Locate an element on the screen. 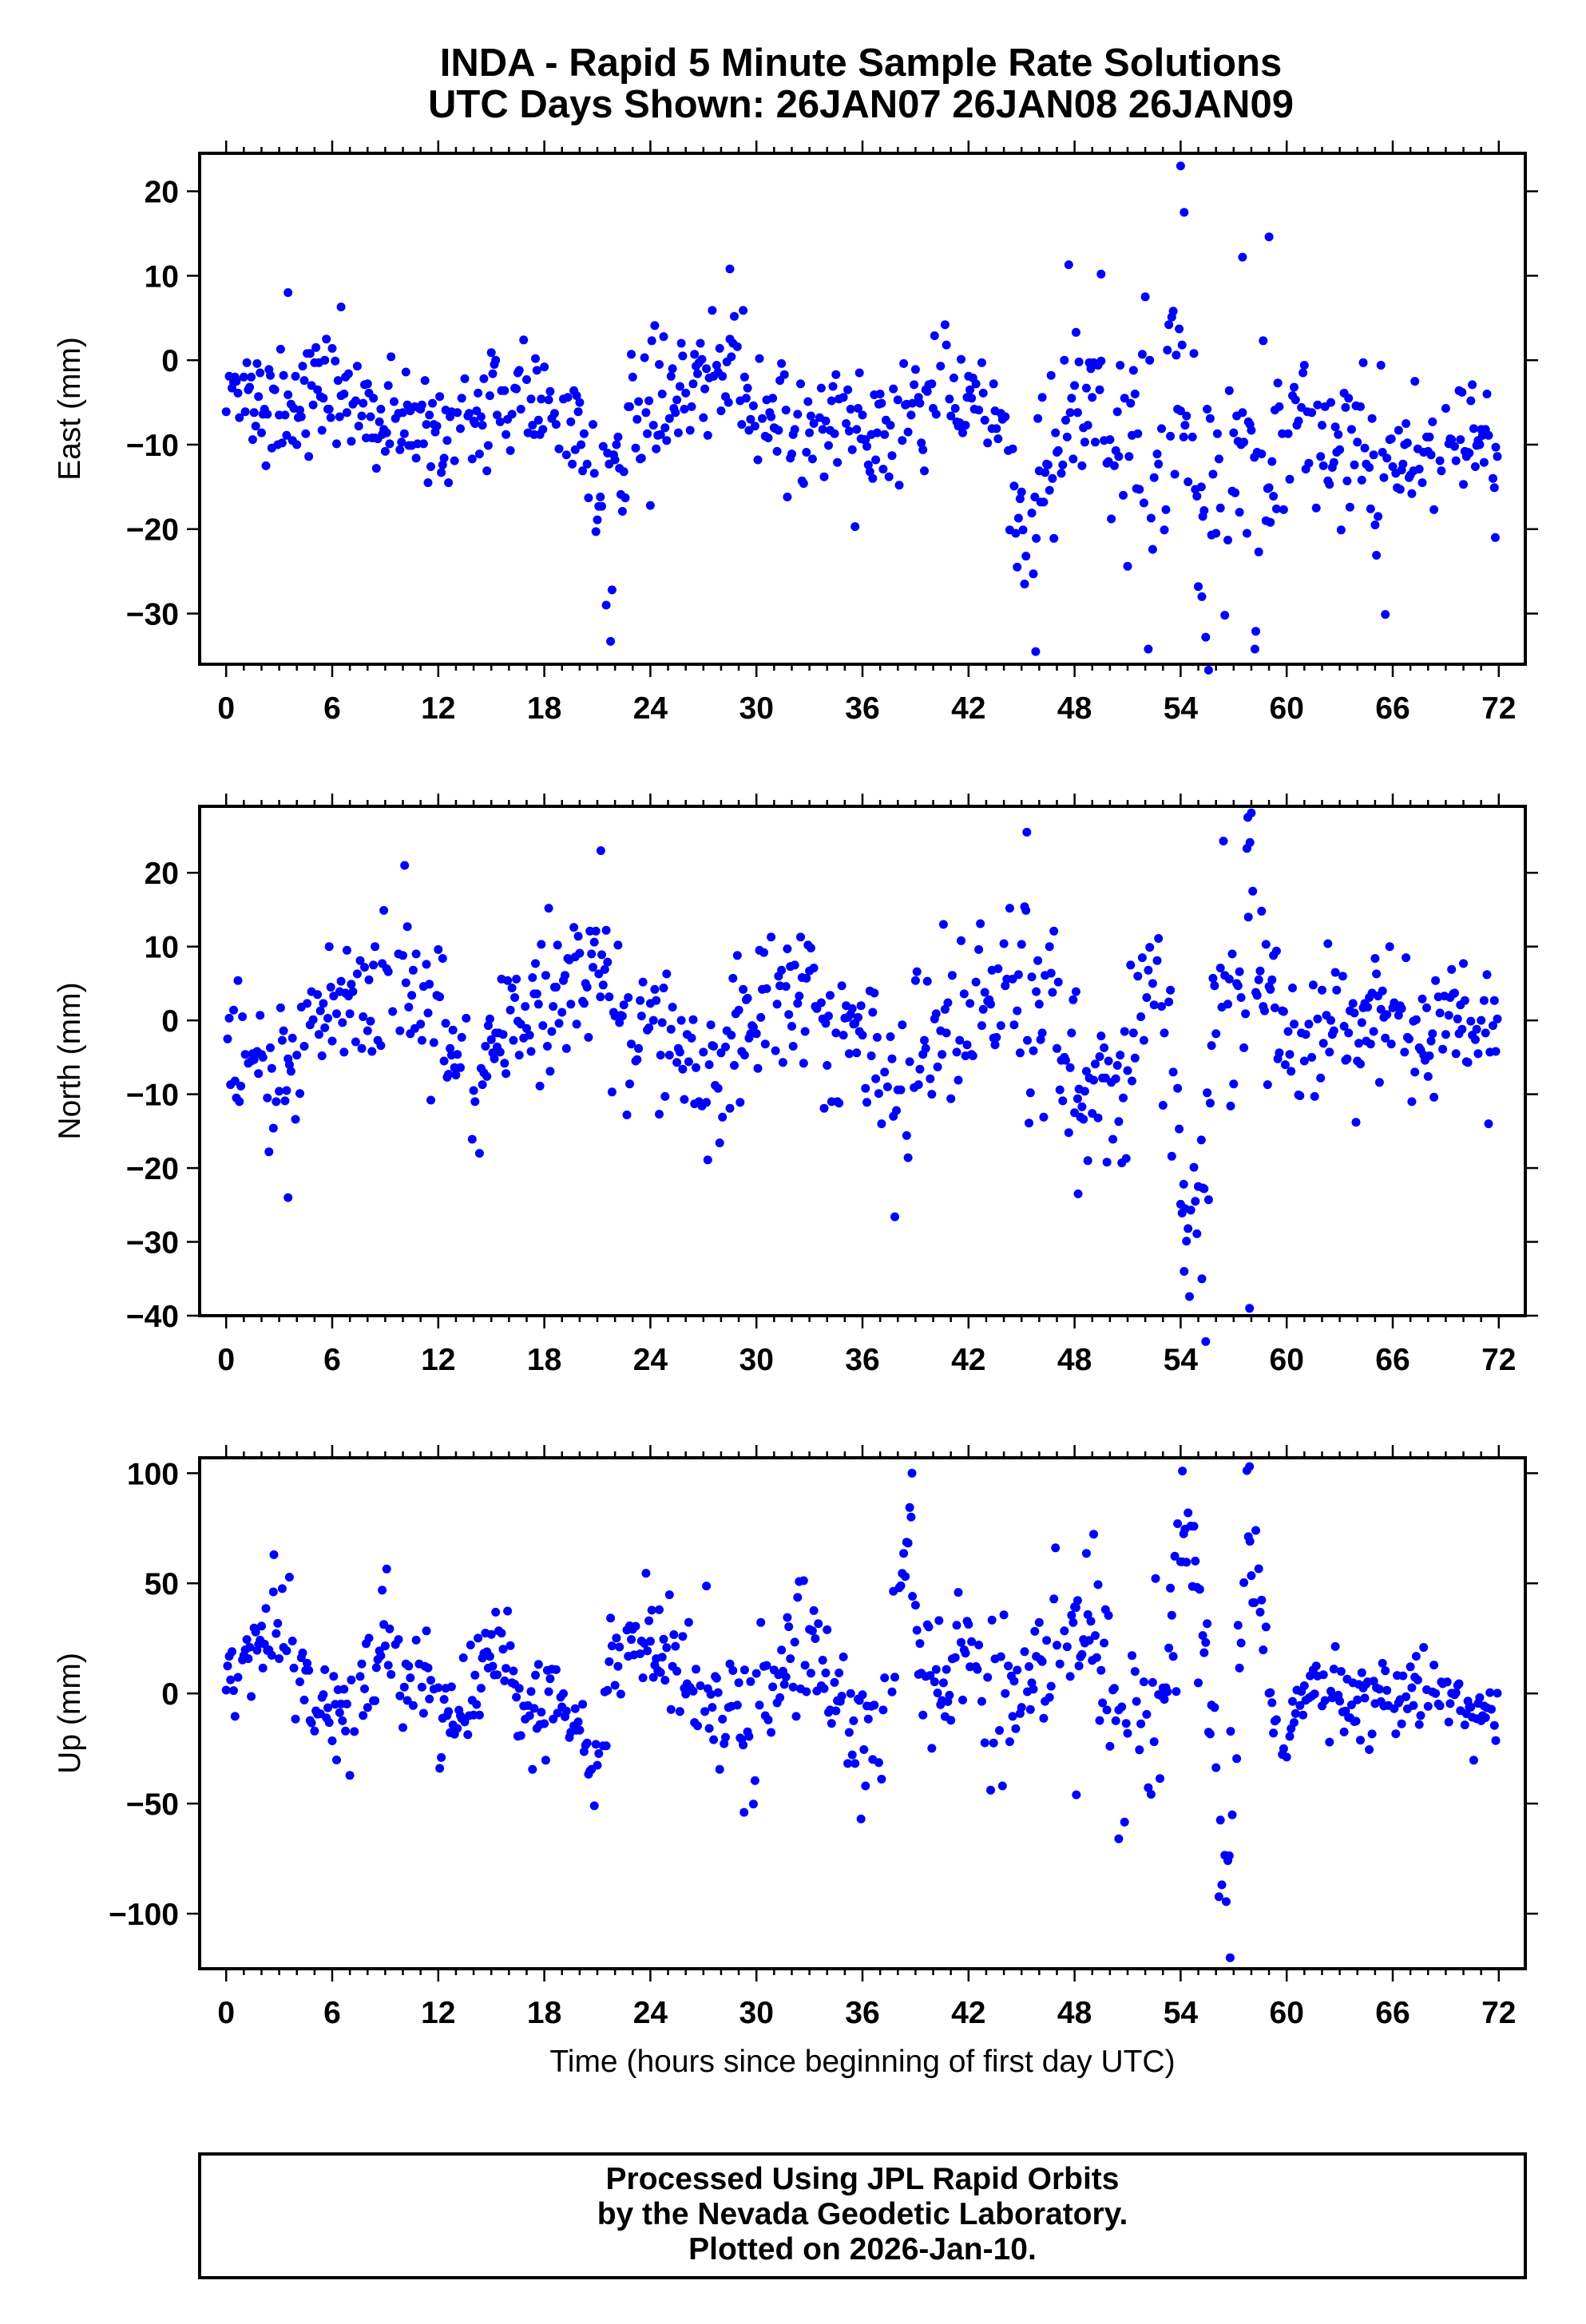 The width and height of the screenshot is (1586, 2324). x-tick-label: 12 is located at coordinates (438, 2013).